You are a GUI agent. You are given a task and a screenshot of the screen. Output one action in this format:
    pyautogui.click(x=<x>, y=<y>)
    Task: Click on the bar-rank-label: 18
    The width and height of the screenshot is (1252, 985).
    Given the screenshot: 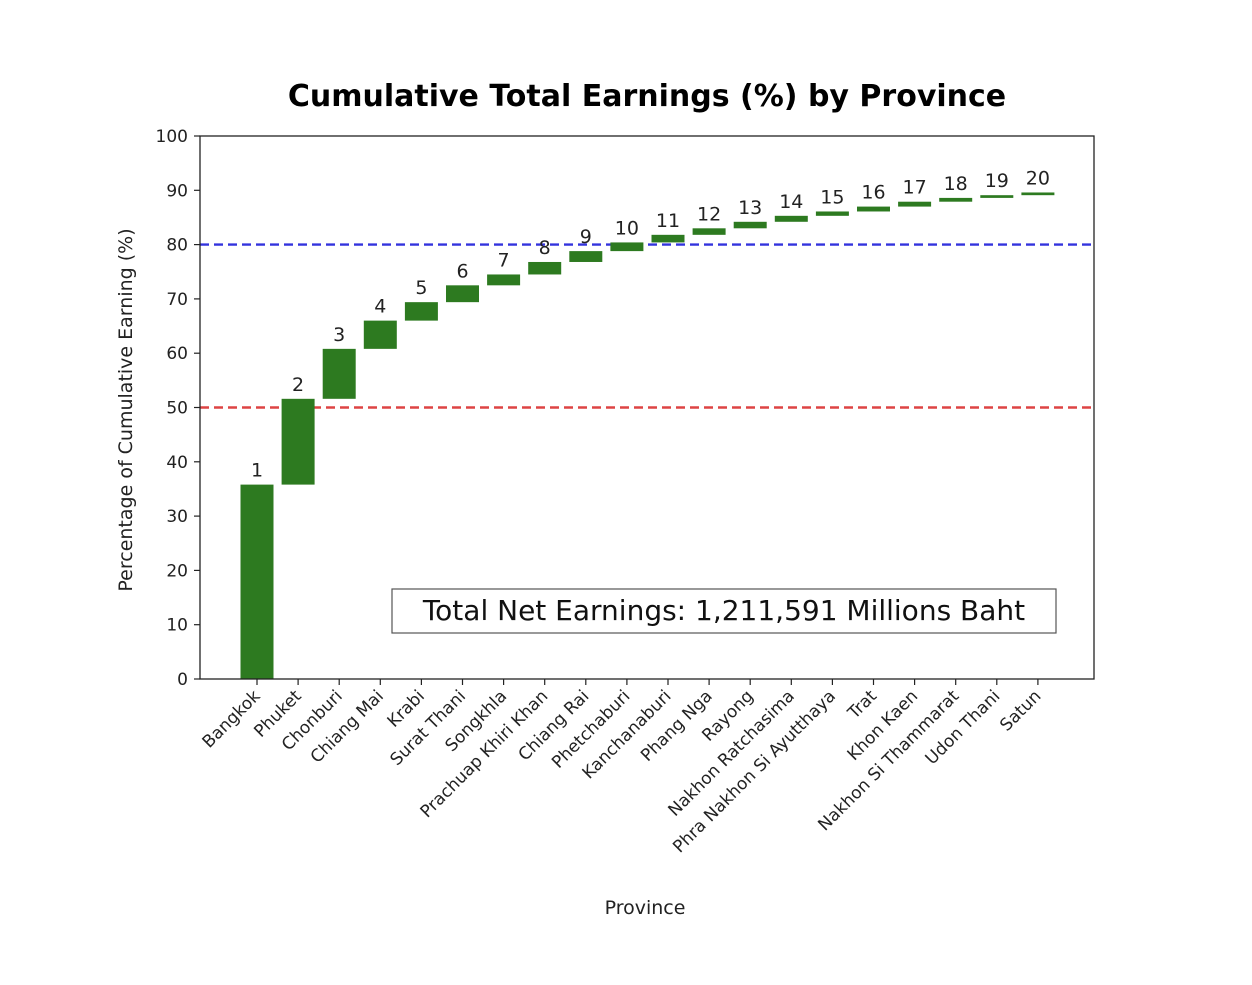 What is the action you would take?
    pyautogui.click(x=956, y=184)
    